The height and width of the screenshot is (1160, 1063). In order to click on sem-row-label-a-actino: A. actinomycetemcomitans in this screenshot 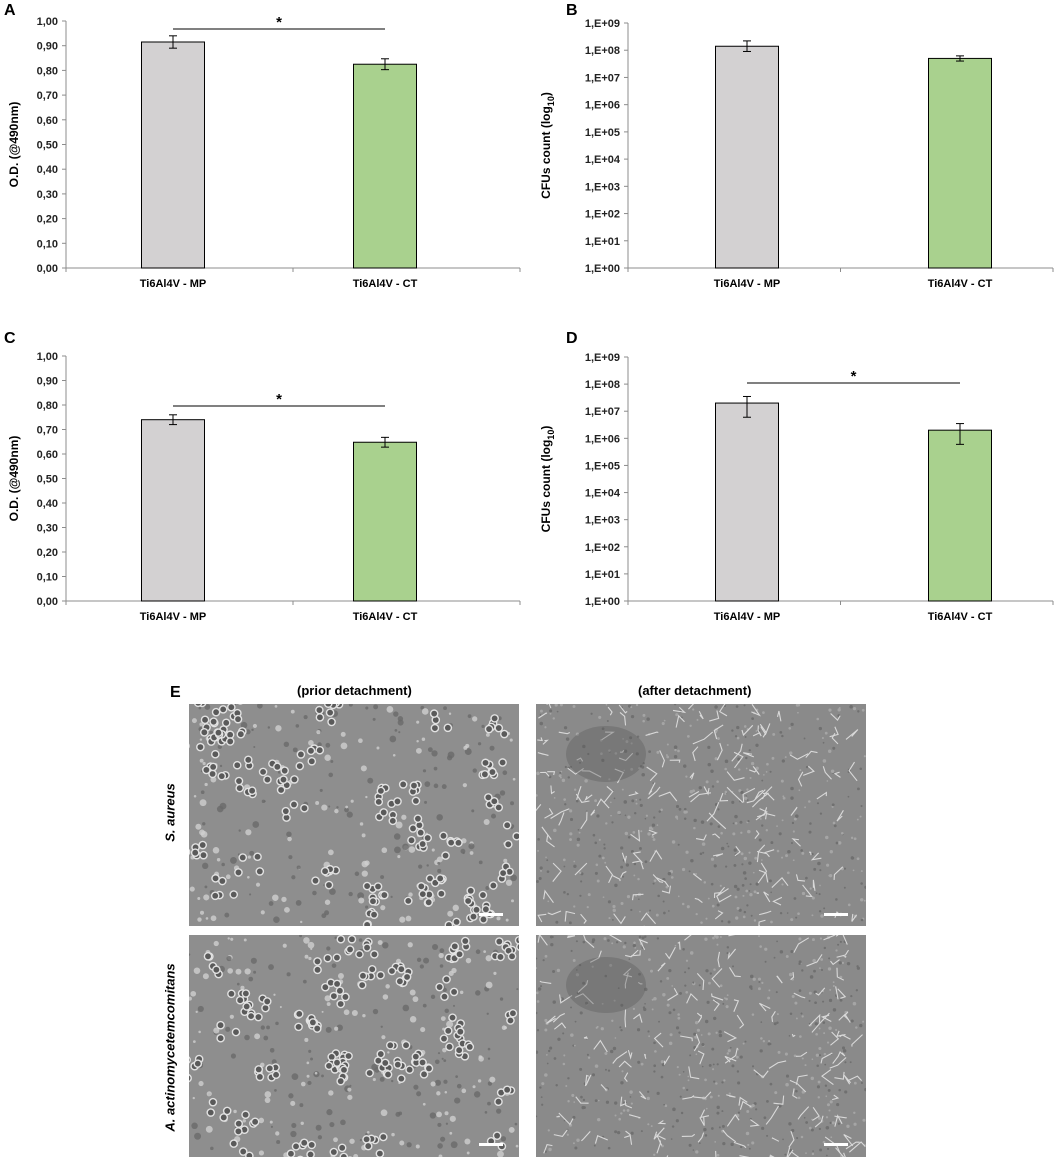, I will do `click(170, 1047)`.